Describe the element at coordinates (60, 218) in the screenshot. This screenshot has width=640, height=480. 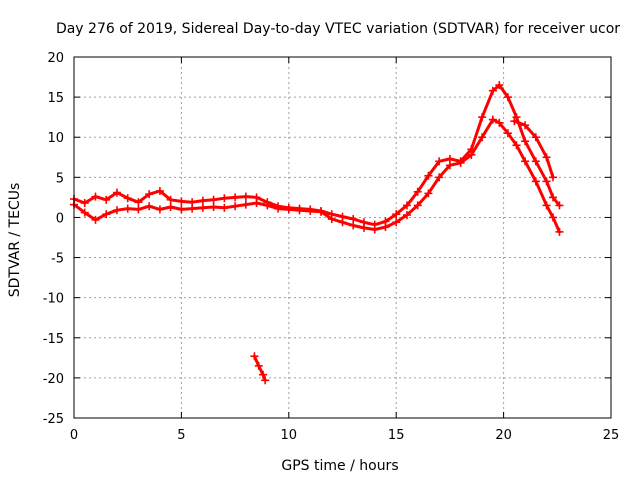
I see `y-tick-label: 0` at that location.